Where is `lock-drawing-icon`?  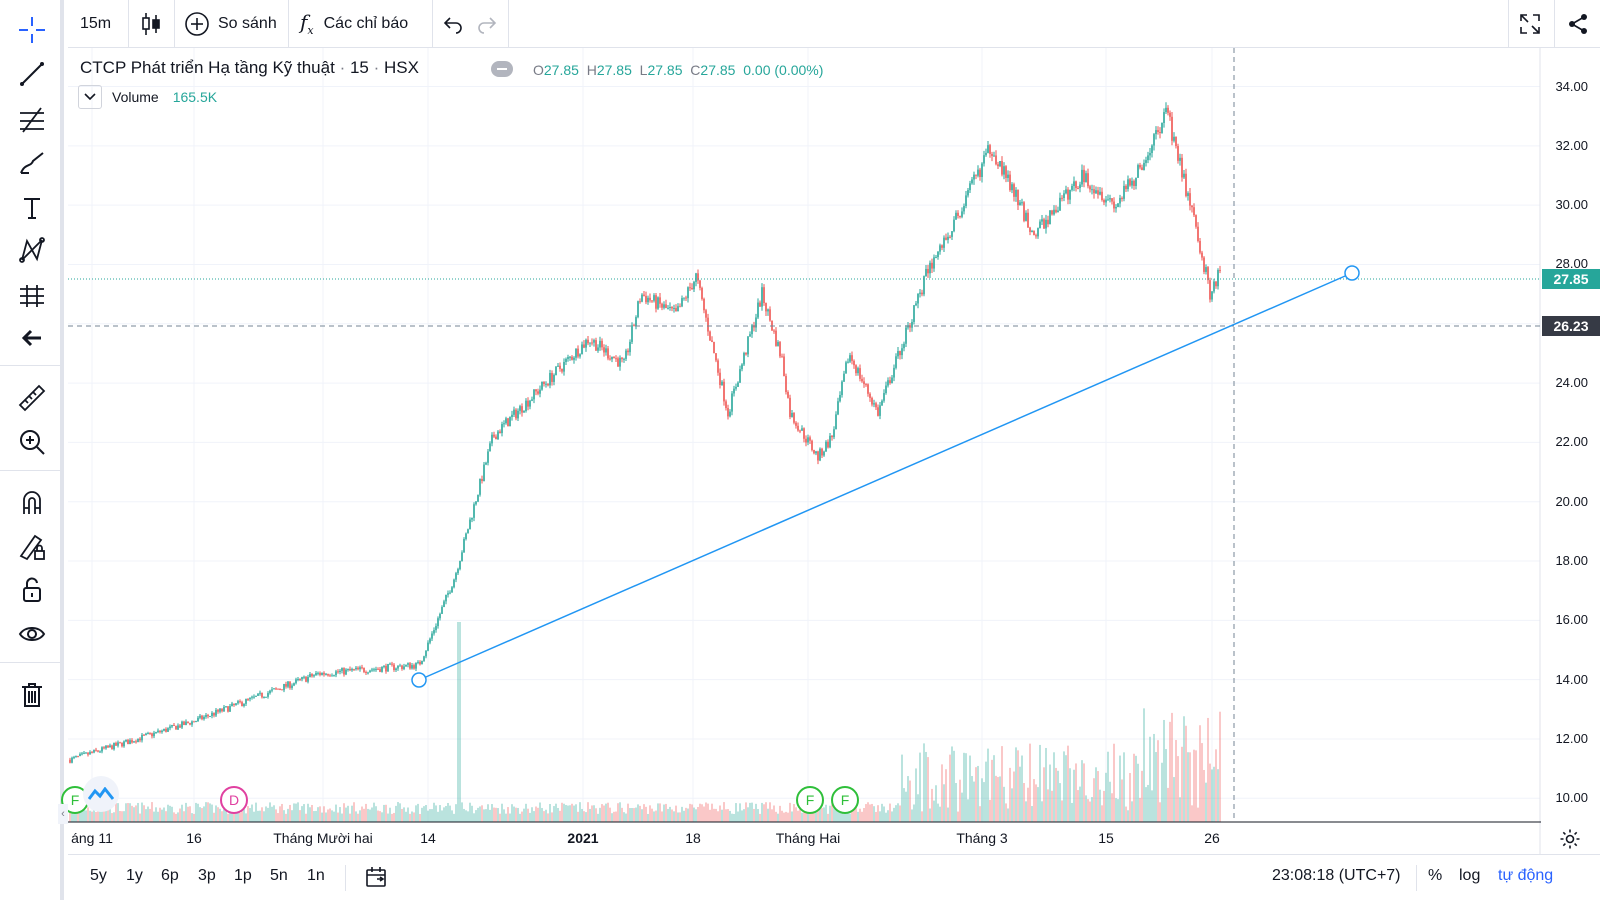 lock-drawing-icon is located at coordinates (32, 546).